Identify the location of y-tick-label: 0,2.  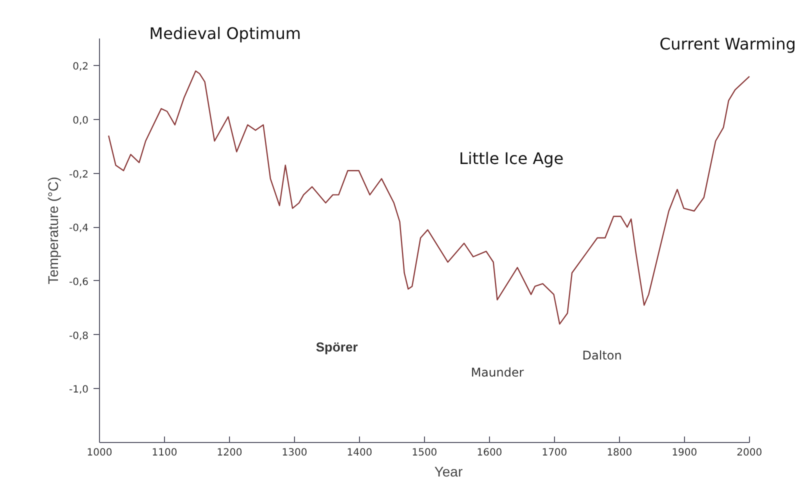
(80, 67).